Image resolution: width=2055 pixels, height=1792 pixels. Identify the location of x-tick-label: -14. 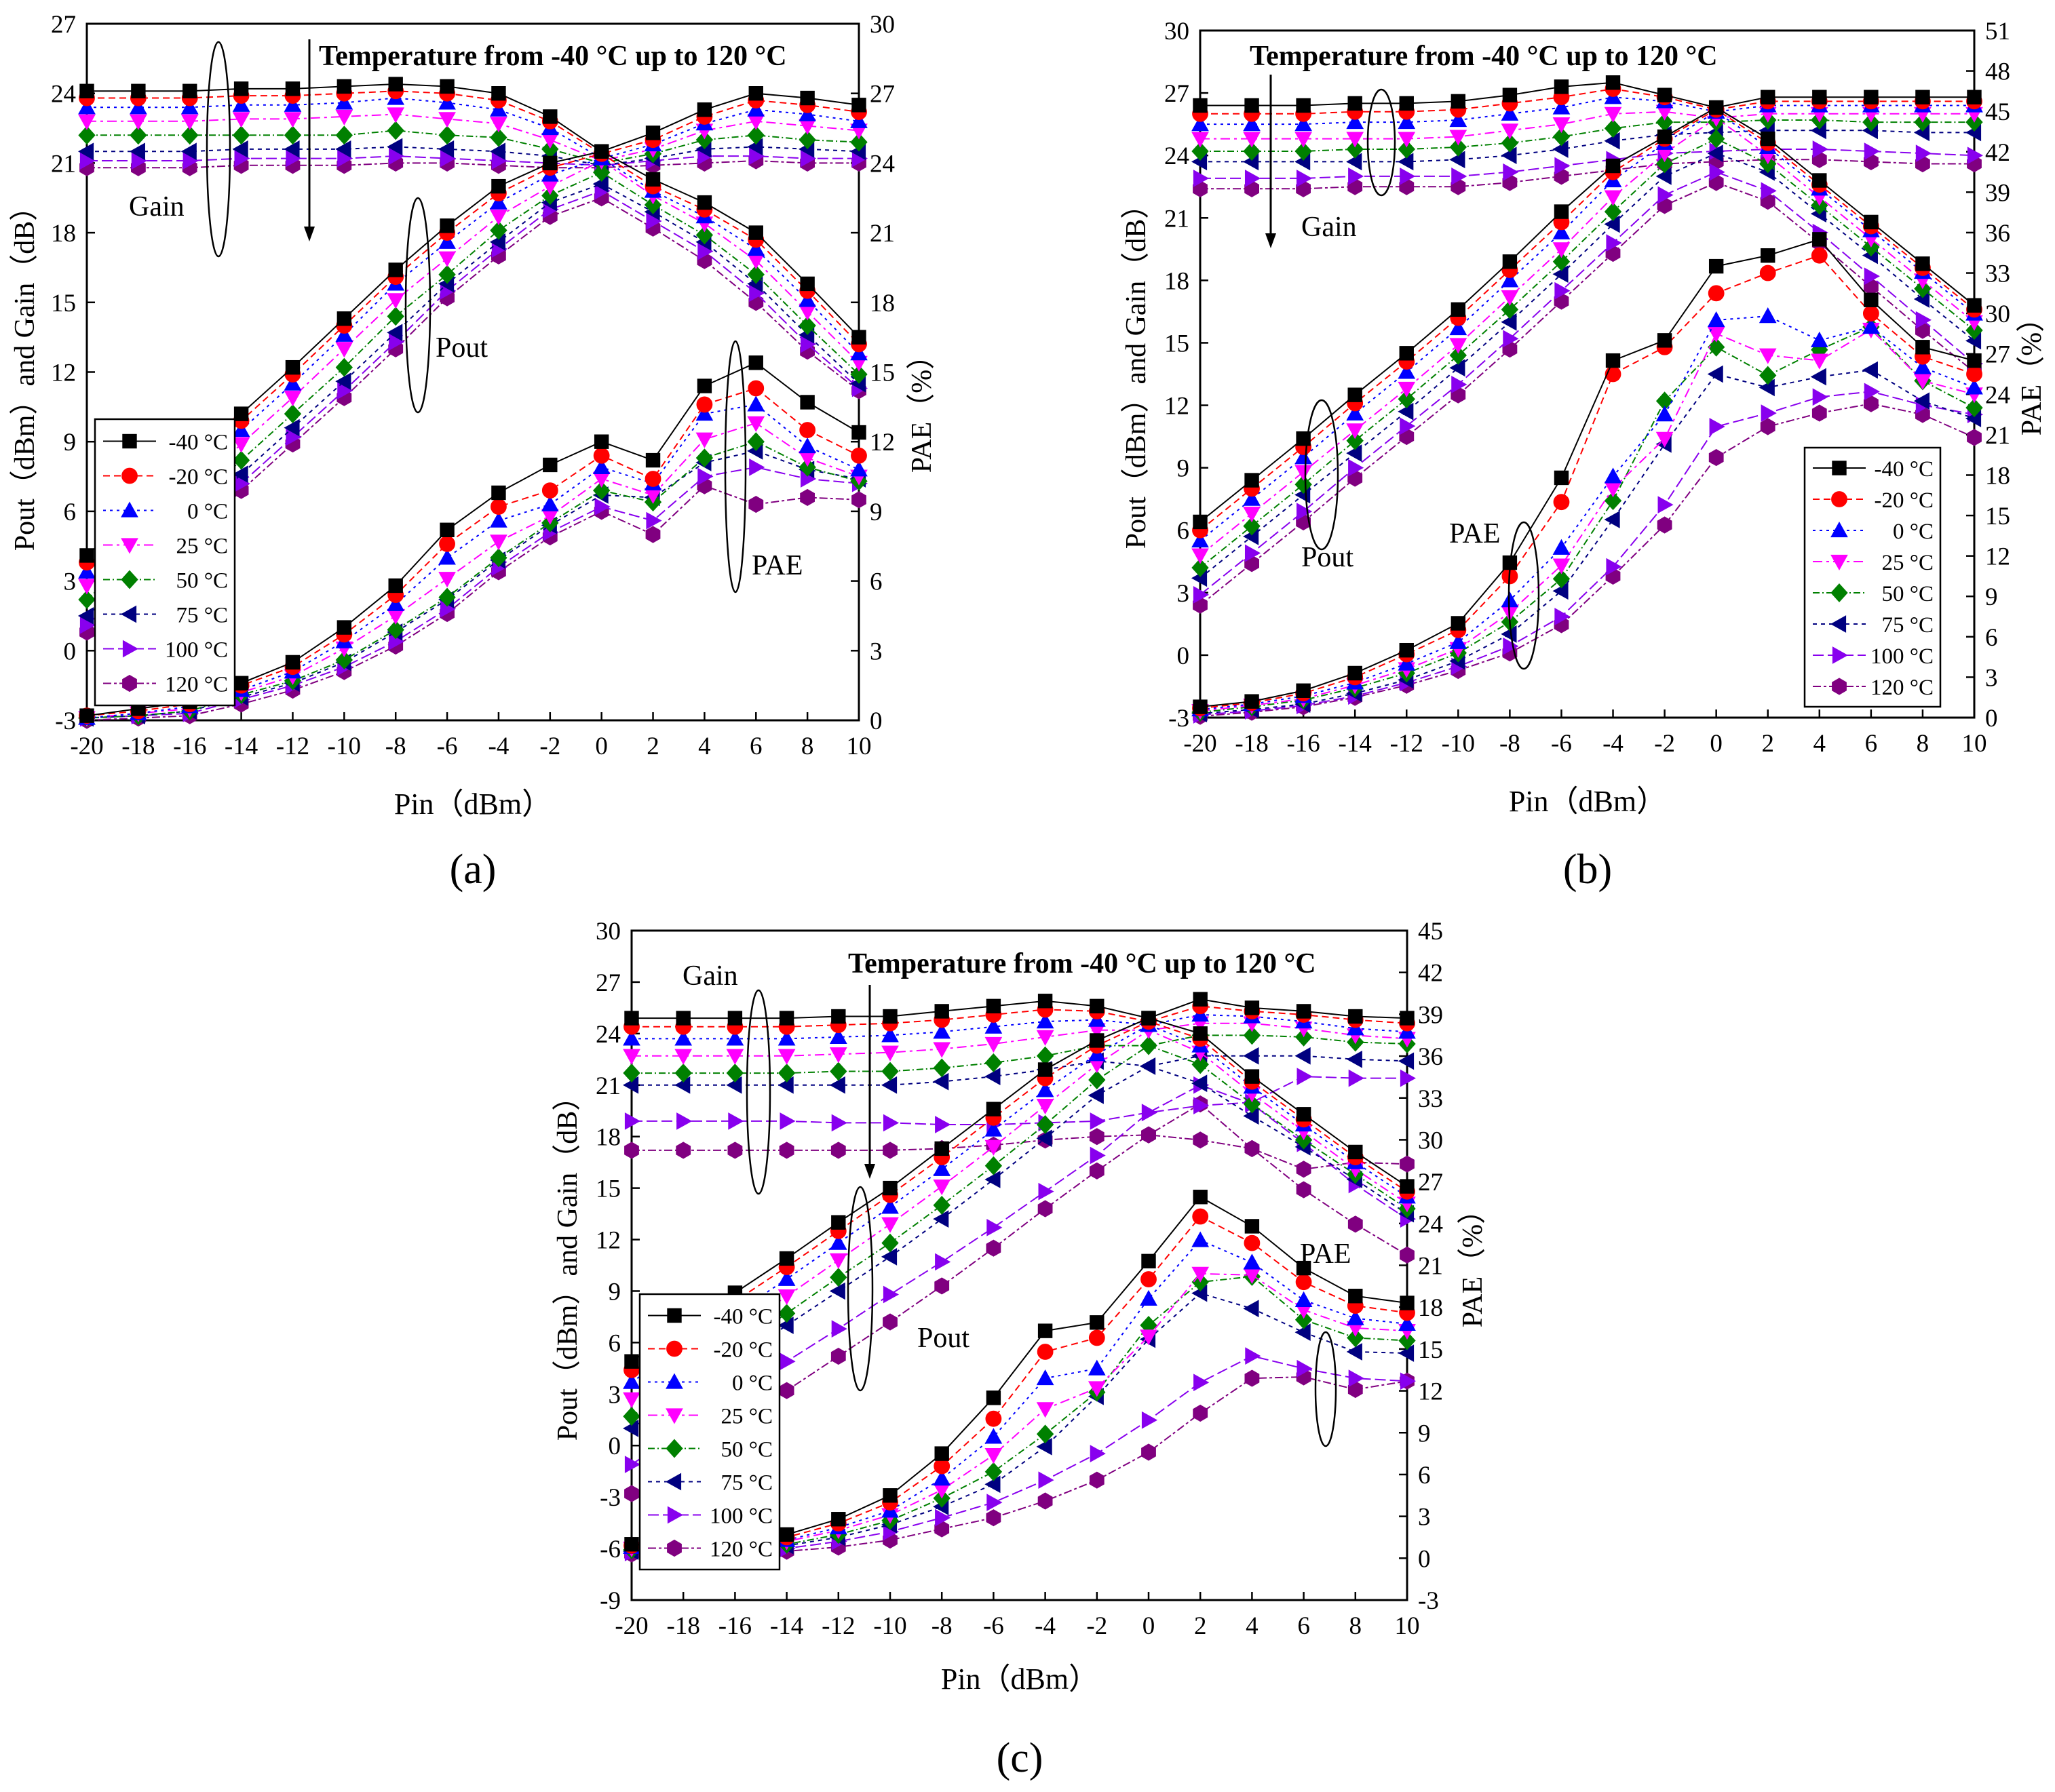
(786, 1626).